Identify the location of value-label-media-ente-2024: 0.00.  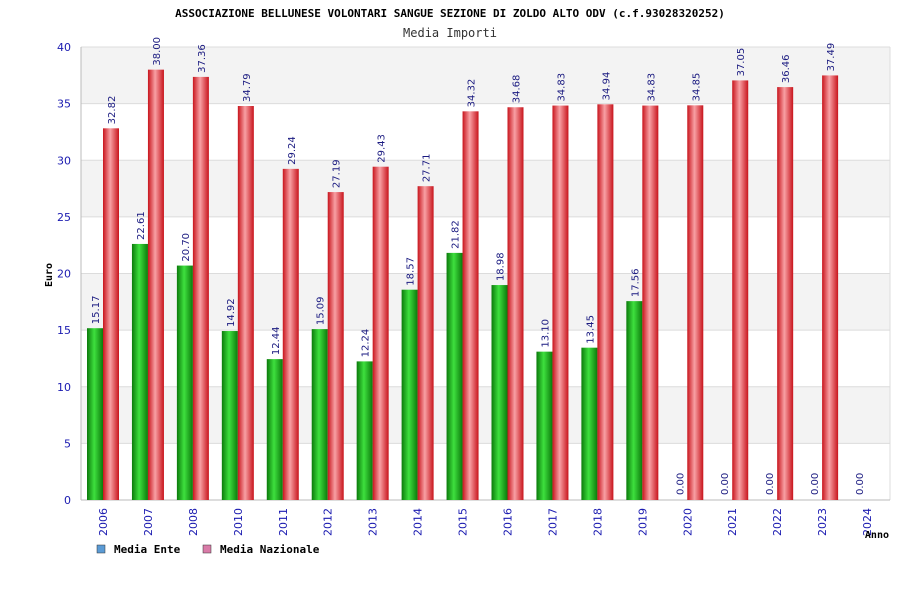
(860, 484).